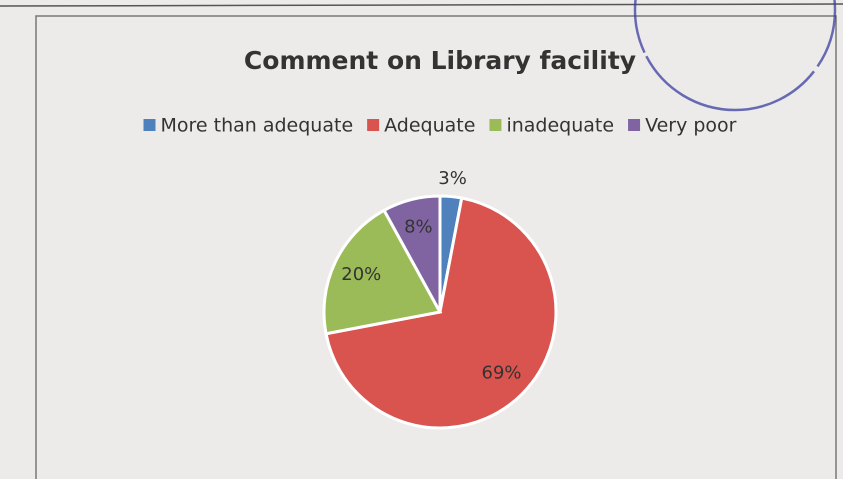  Describe the element at coordinates (257, 126) in the screenshot. I see `legend-label: More than adequate` at that location.